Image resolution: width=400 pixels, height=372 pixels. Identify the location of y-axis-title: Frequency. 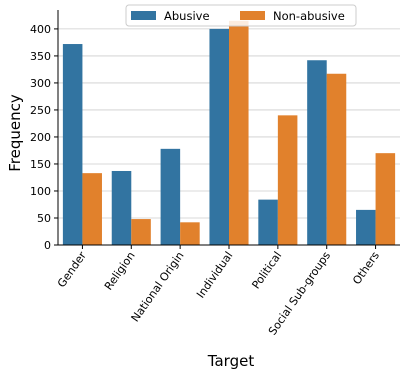
(15, 133).